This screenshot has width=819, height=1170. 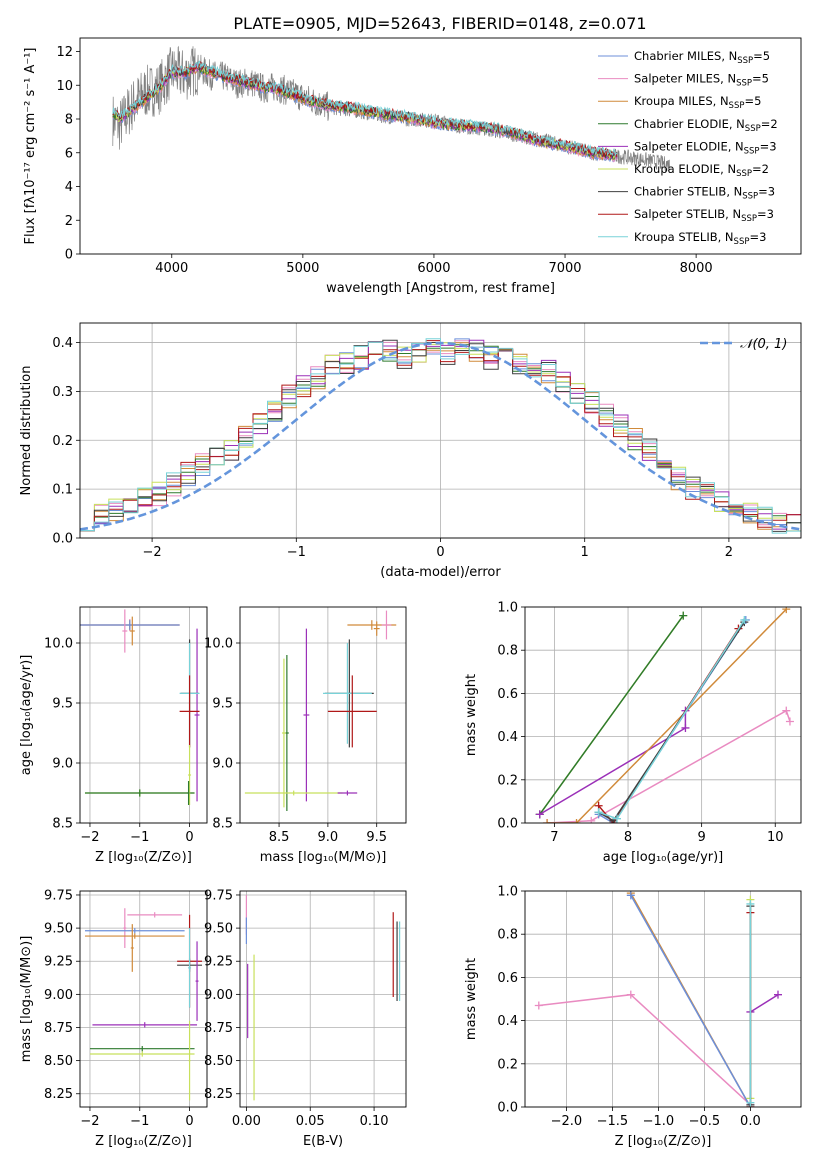 What do you see at coordinates (659, 1121) in the screenshot?
I see `x-tick-label: −1.0` at bounding box center [659, 1121].